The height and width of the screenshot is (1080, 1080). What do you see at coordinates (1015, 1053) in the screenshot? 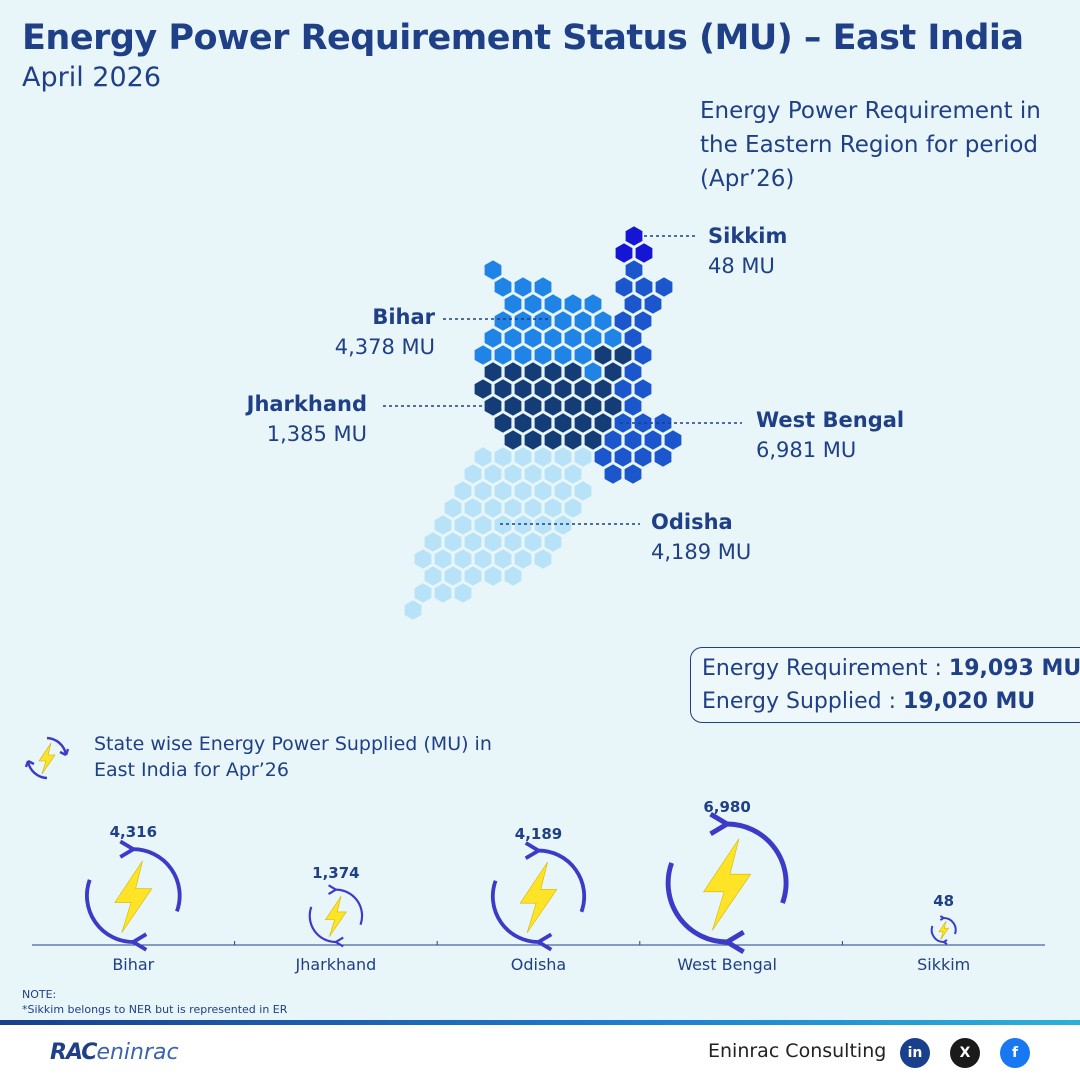
I see `facebook-icon: f` at bounding box center [1015, 1053].